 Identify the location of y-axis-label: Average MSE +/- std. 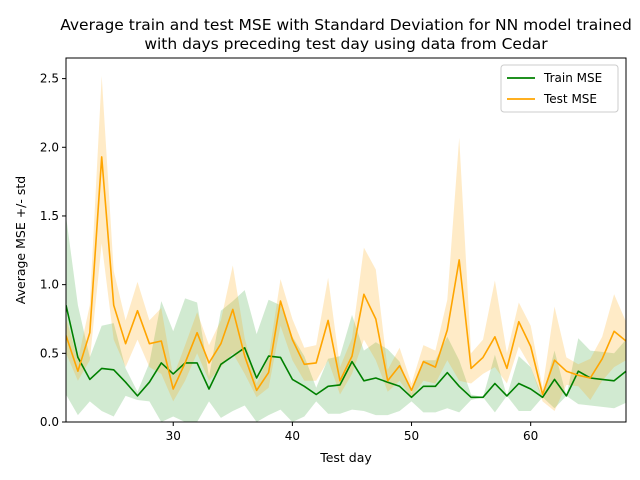
(20, 240).